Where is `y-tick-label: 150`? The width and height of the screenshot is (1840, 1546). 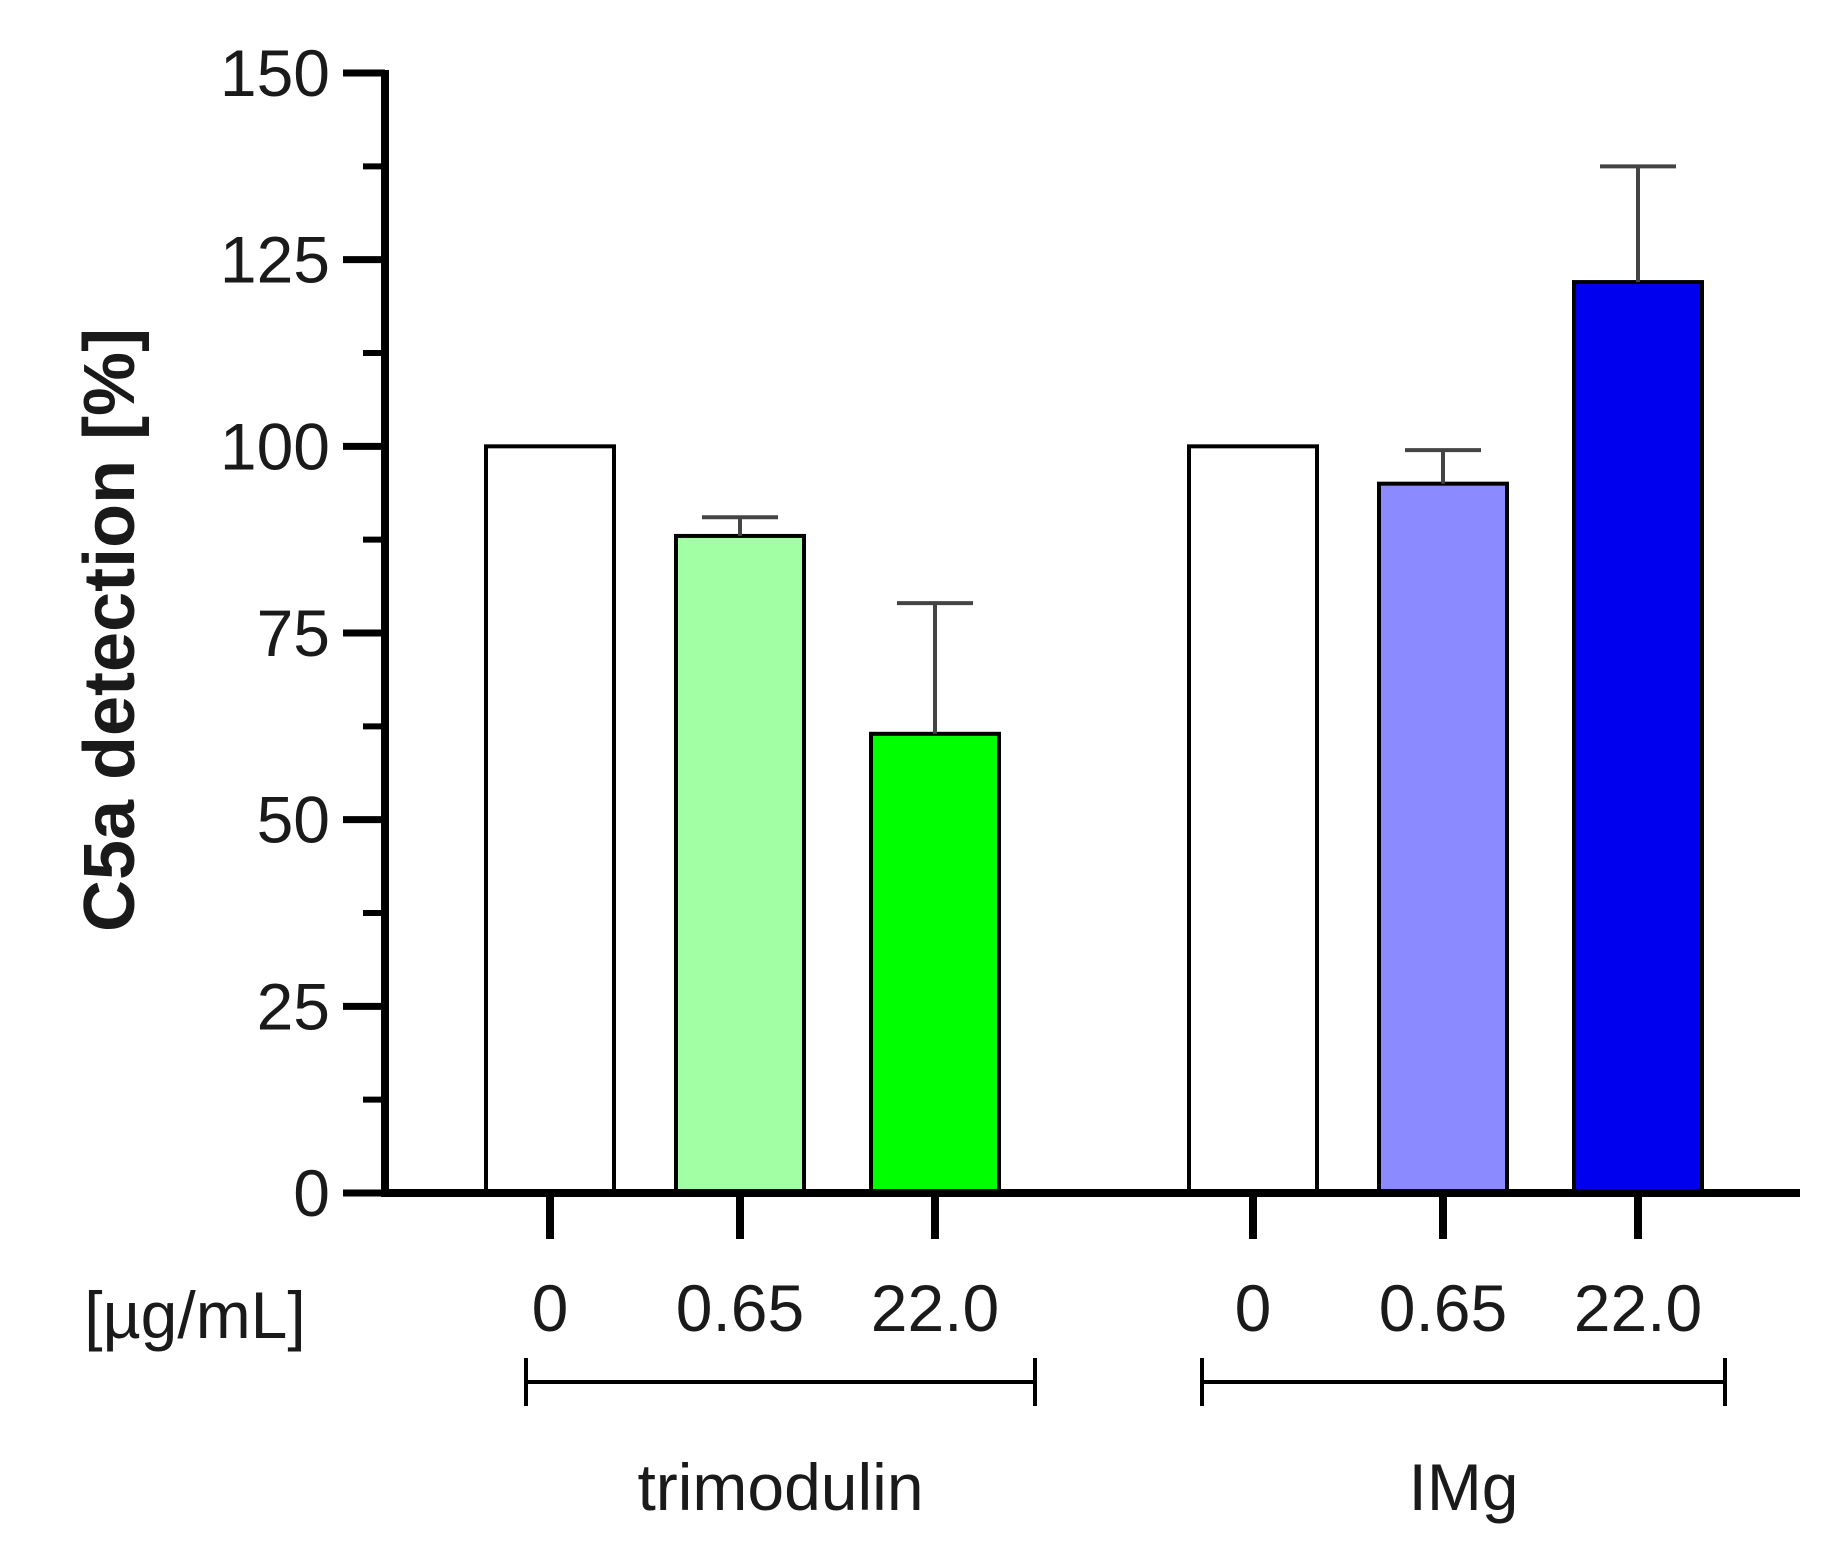
y-tick-label: 150 is located at coordinates (275, 73).